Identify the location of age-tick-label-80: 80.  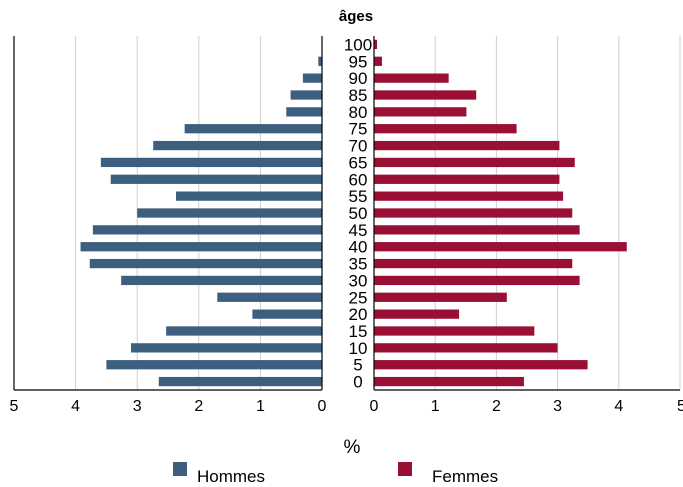
(358, 112).